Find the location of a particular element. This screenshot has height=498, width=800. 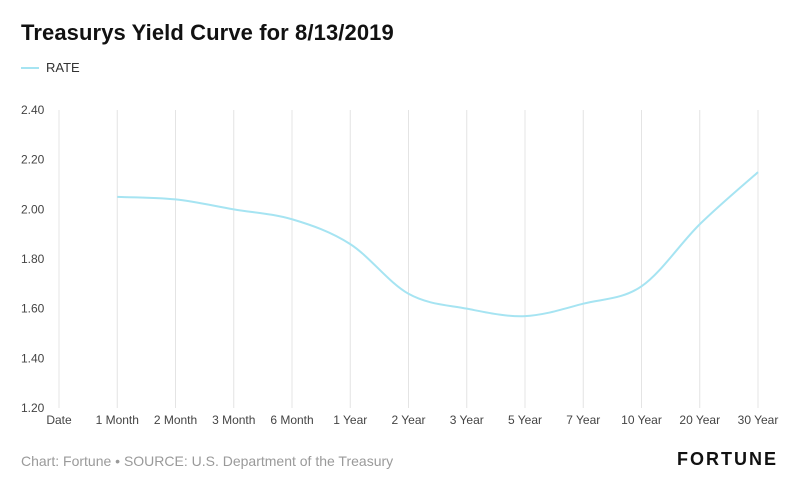

legend: RATE is located at coordinates (50, 67).